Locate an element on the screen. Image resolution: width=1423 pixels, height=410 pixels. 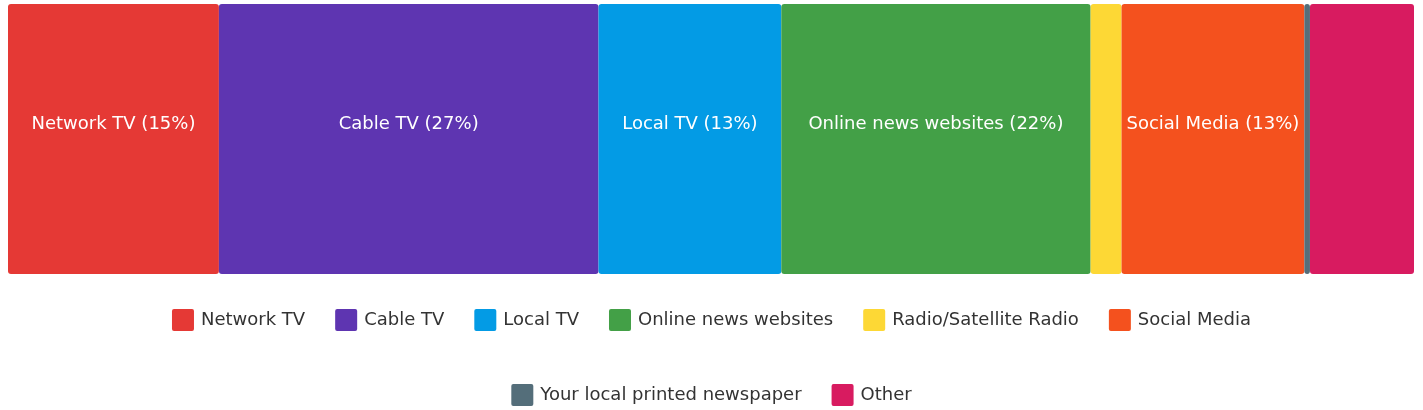
legend-label: Your local printed newspaper is located at coordinates (671, 393).